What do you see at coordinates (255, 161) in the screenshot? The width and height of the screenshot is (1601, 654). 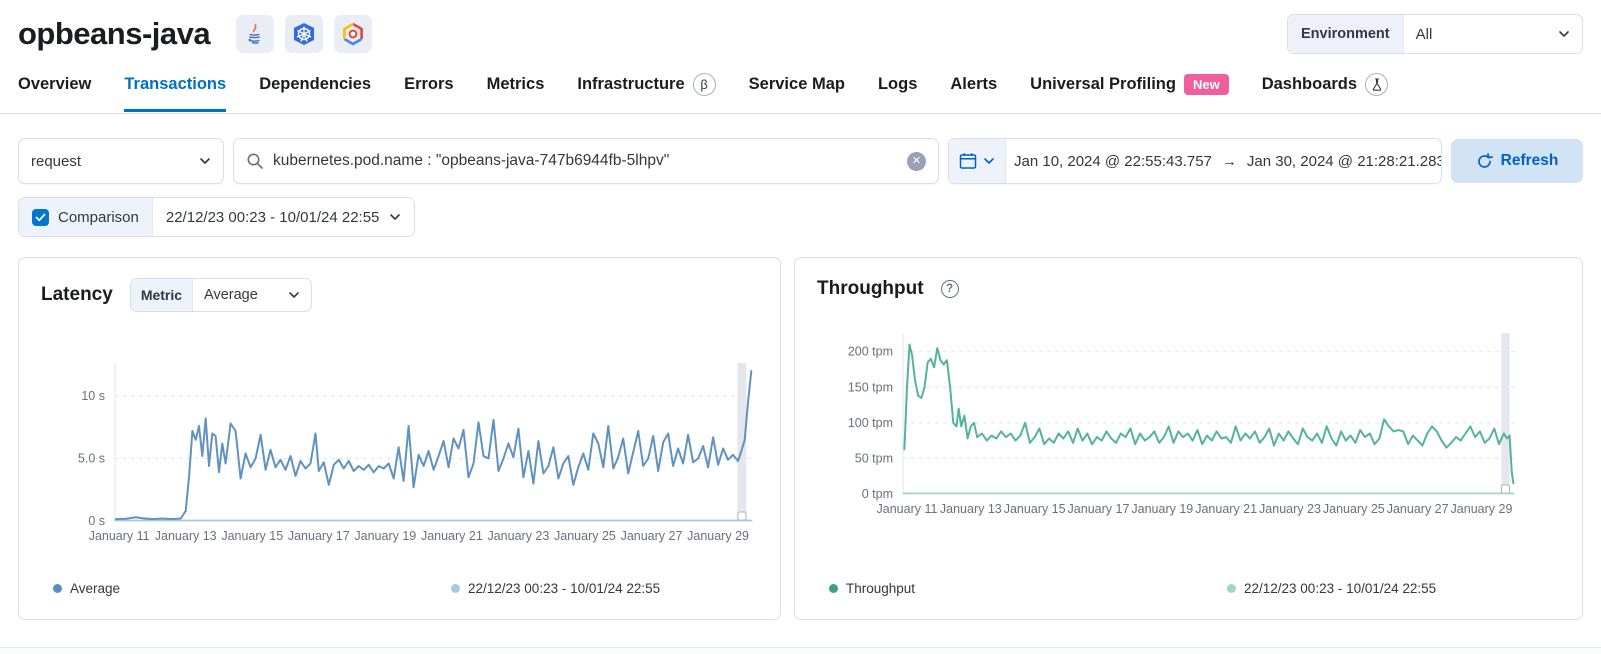 I see `search-icon` at bounding box center [255, 161].